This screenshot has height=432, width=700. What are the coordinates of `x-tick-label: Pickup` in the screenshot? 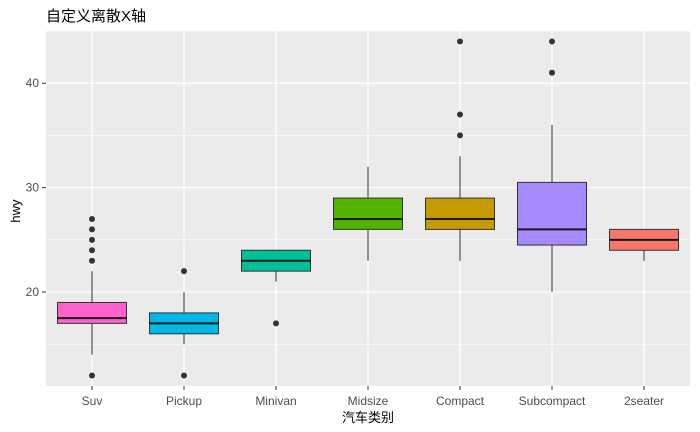 It's located at (184, 401).